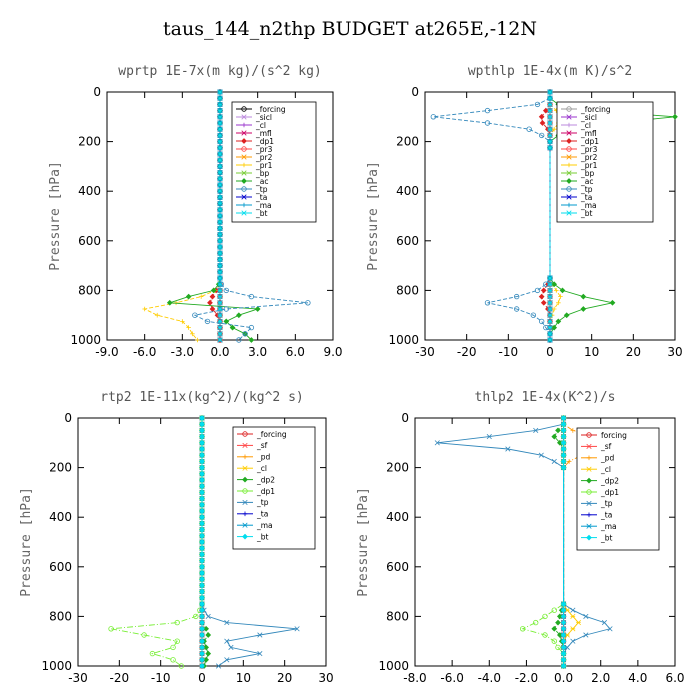  Describe the element at coordinates (563, 678) in the screenshot. I see `x-tick-label: 0.0` at that location.